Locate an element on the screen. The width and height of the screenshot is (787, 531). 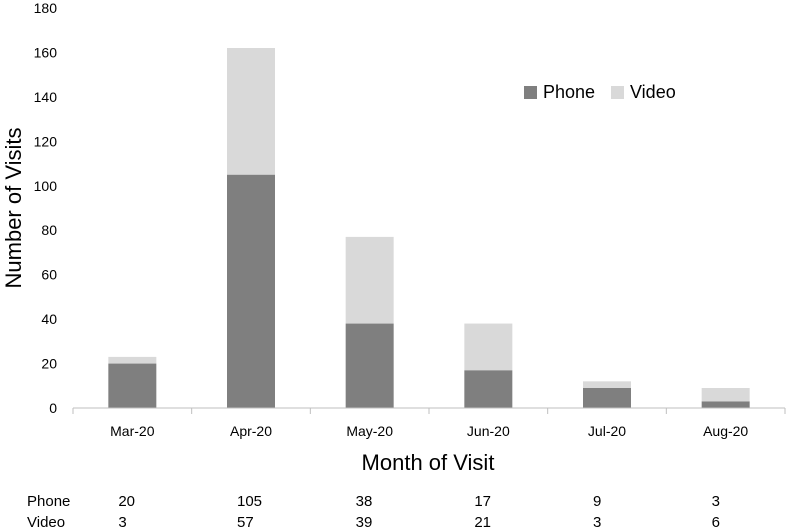
y-tick-label: 20 is located at coordinates (49, 364).